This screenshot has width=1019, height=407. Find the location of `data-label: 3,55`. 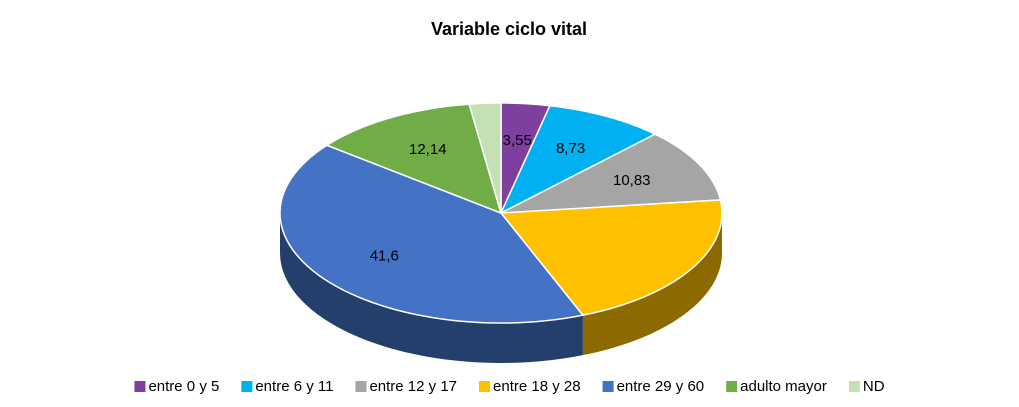

data-label: 3,55 is located at coordinates (517, 140).